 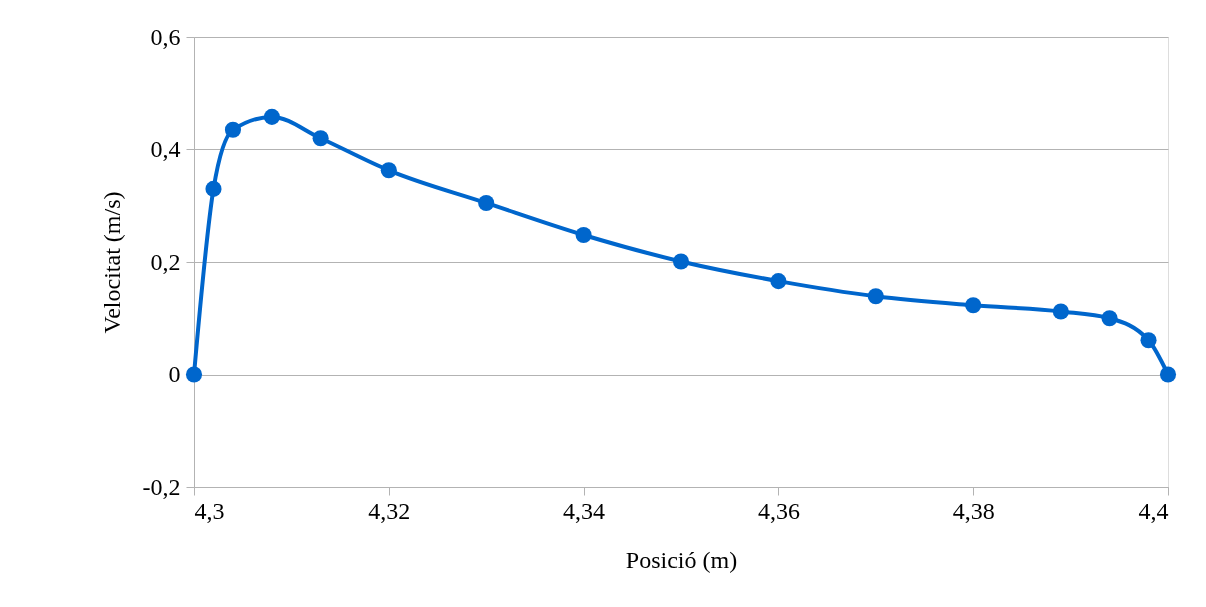 What do you see at coordinates (389, 510) in the screenshot?
I see `x-tick-label: 4,32` at bounding box center [389, 510].